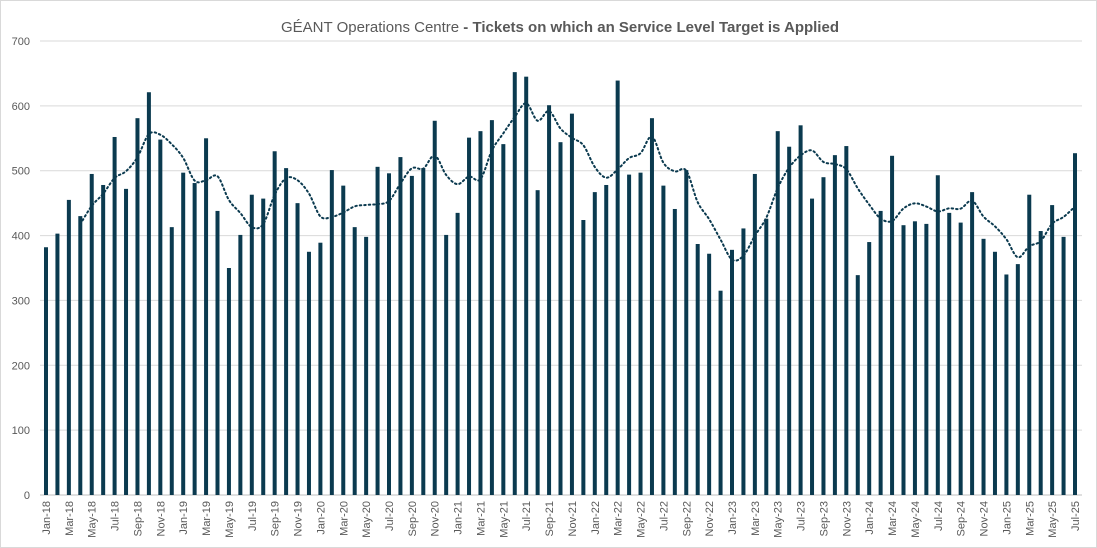 The height and width of the screenshot is (548, 1097). I want to click on x-tick-label: Jul-24, so click(939, 516).